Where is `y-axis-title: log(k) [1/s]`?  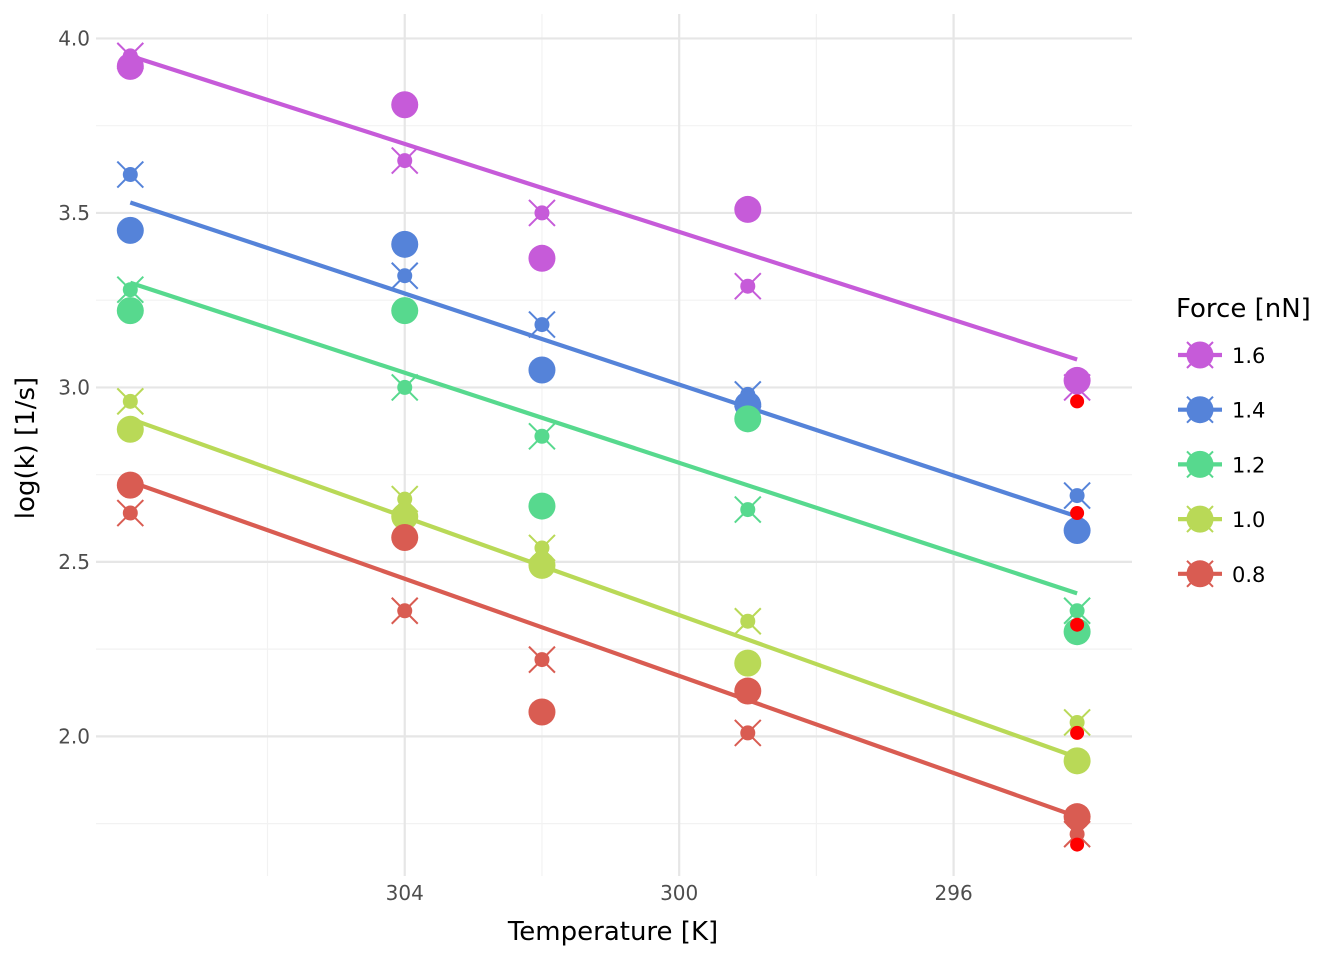 y-axis-title: log(k) [1/s] is located at coordinates (26, 448).